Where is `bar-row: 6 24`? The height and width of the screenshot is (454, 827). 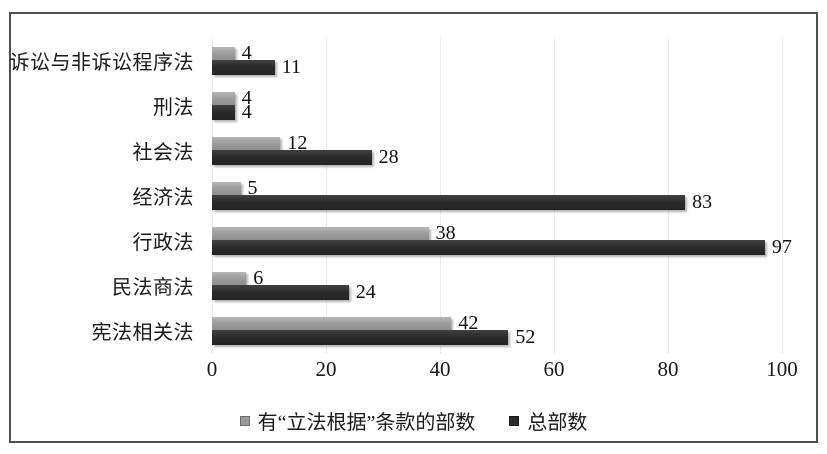
bar-row: 6 24 is located at coordinates (497, 285).